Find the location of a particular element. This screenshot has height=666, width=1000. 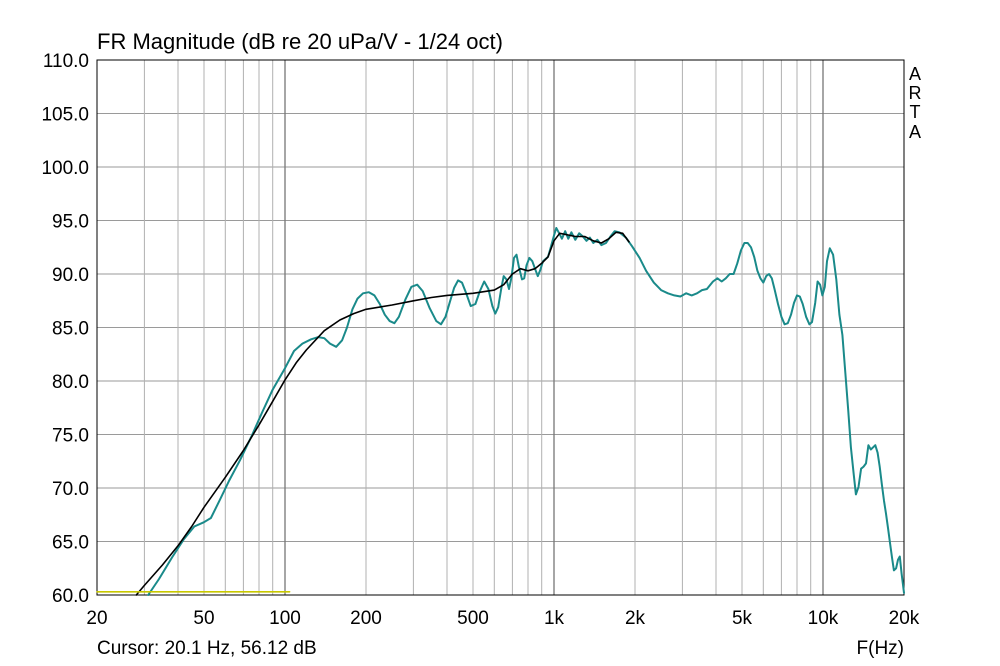

y-tick-label-6: 80.0 is located at coordinates (70, 382).